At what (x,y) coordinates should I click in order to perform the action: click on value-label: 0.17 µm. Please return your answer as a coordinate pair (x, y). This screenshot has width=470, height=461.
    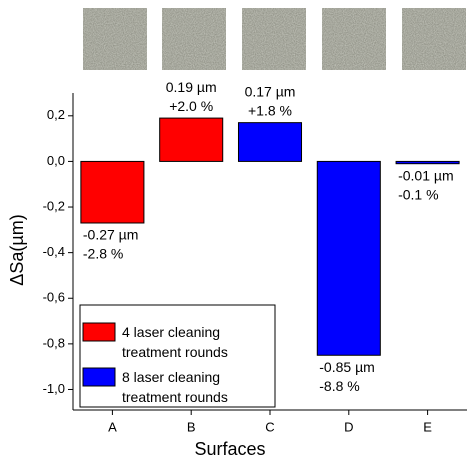
    Looking at the image, I should click on (270, 91).